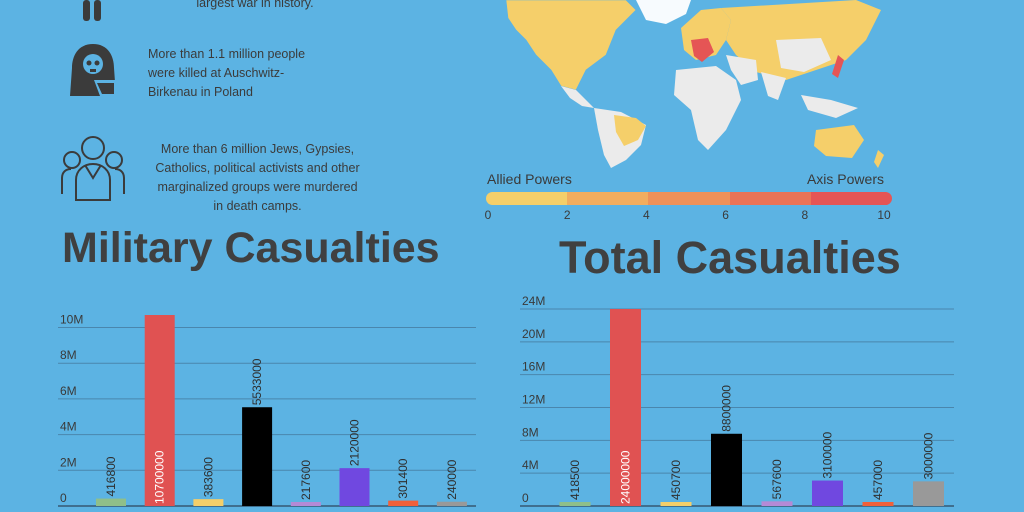 The height and width of the screenshot is (512, 1024). I want to click on y-tick-label: 10M, so click(71, 319).